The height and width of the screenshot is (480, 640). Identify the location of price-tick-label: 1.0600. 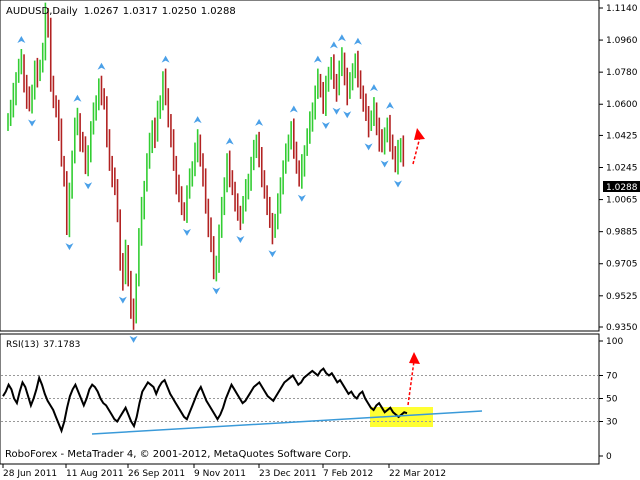
(622, 105).